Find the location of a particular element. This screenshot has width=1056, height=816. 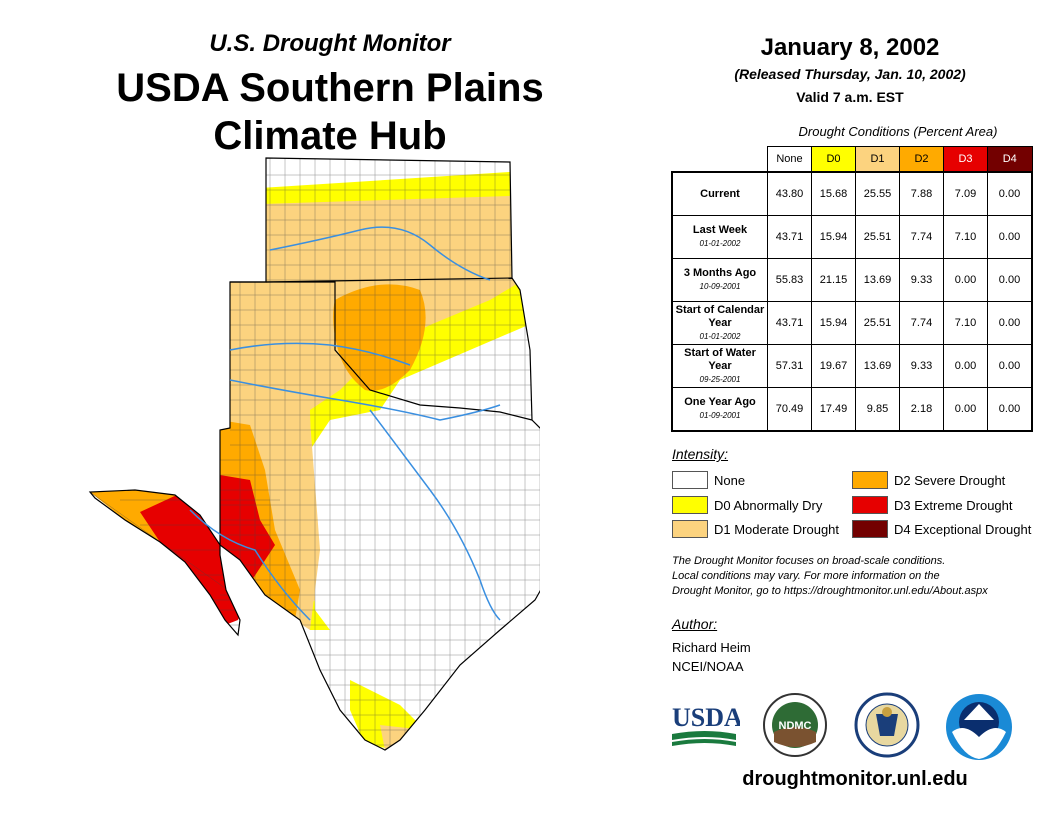

legend-item-d3: D3 Extreme Drought is located at coordinates (932, 505).